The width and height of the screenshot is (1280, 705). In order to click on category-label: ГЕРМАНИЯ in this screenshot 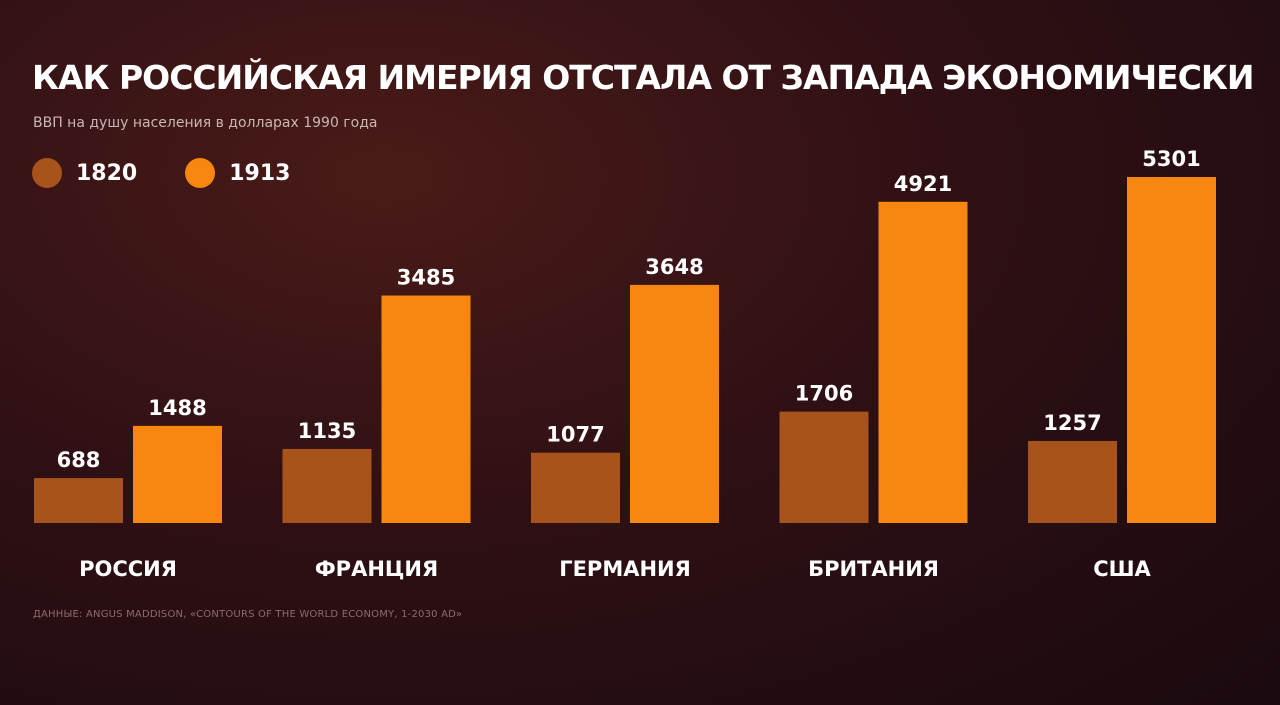, I will do `click(625, 569)`.